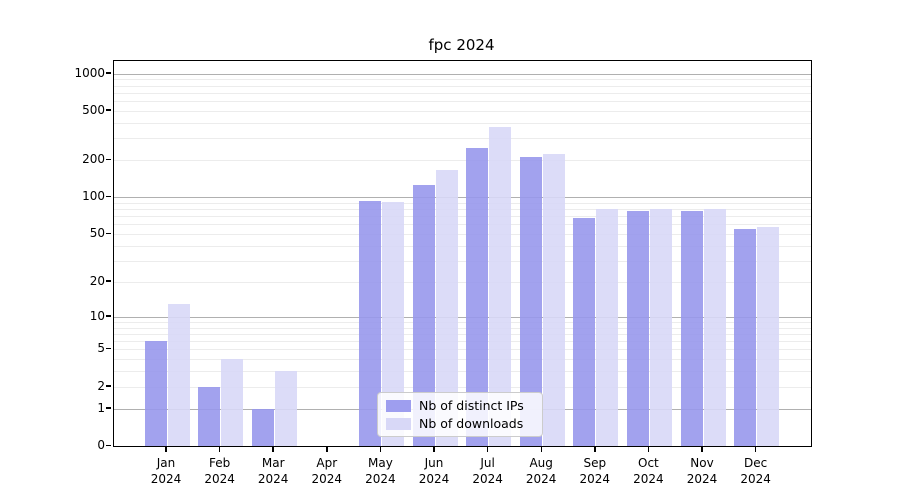  What do you see at coordinates (166, 471) in the screenshot?
I see `x-tick-label: Jan 2024` at bounding box center [166, 471].